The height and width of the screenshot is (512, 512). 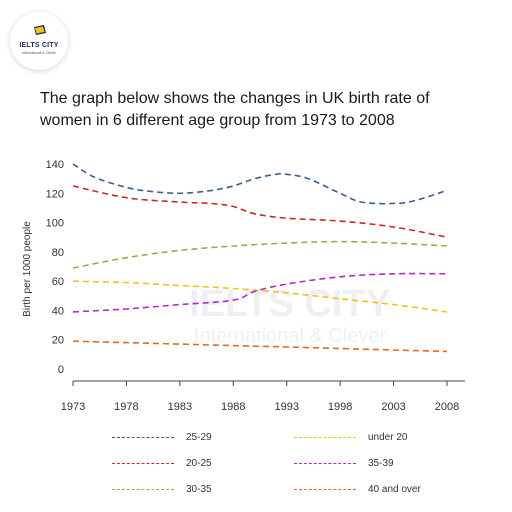 What do you see at coordinates (58, 311) in the screenshot?
I see `y-tick-label: 40` at bounding box center [58, 311].